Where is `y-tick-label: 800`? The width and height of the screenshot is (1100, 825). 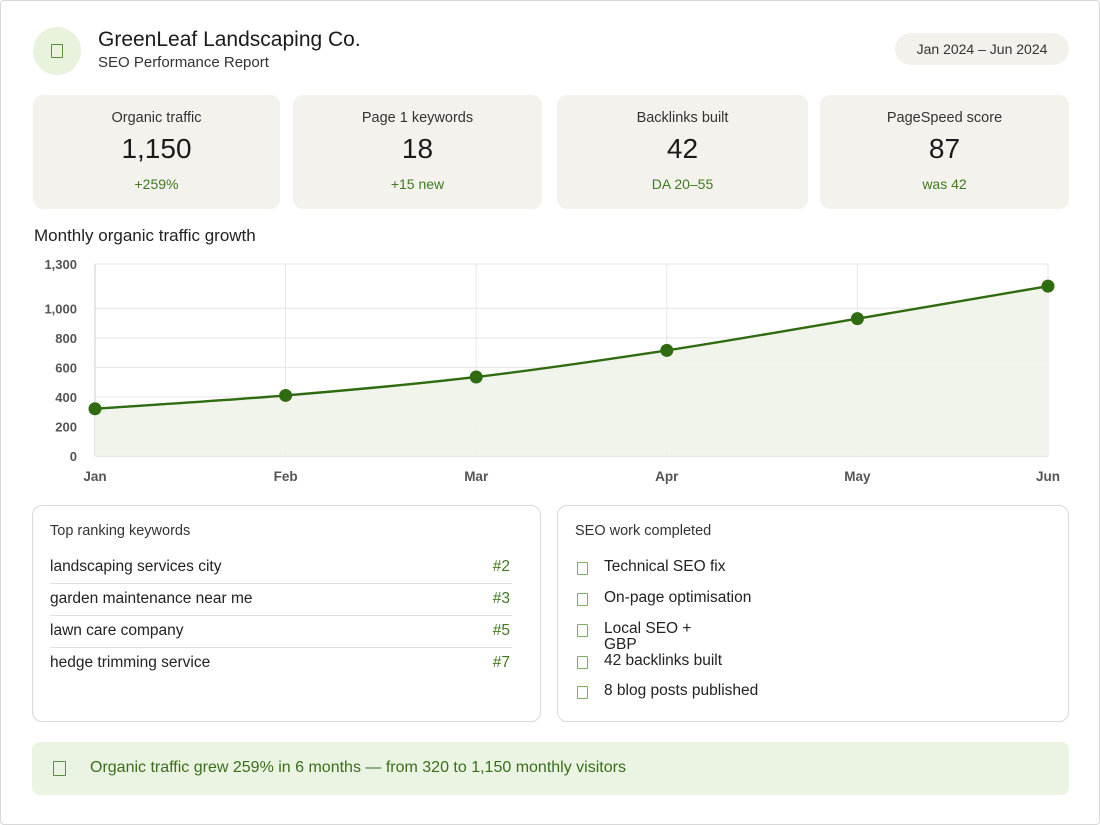 y-tick-label: 800 is located at coordinates (66, 338).